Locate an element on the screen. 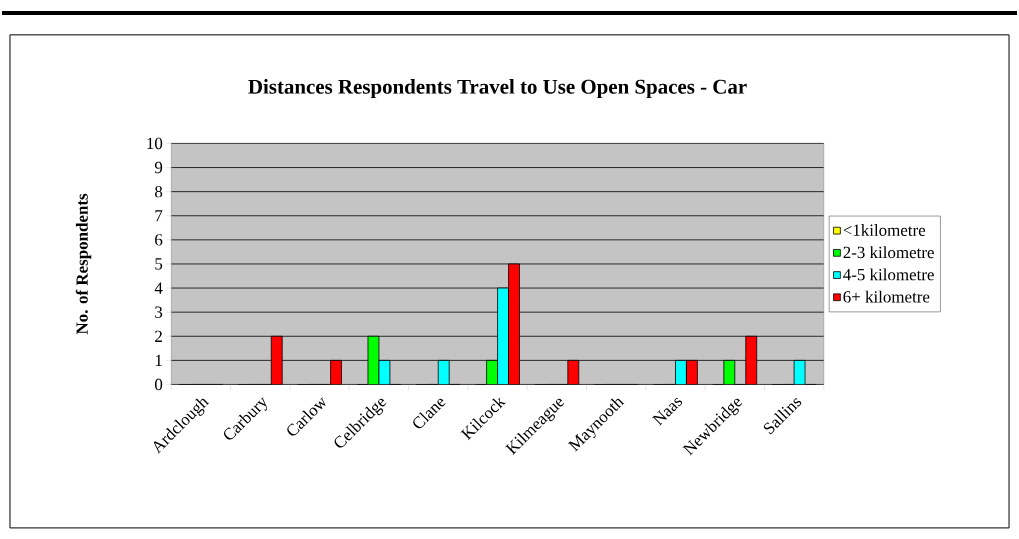 This screenshot has height=539, width=1019. y-tick-label: 2 is located at coordinates (158, 336).